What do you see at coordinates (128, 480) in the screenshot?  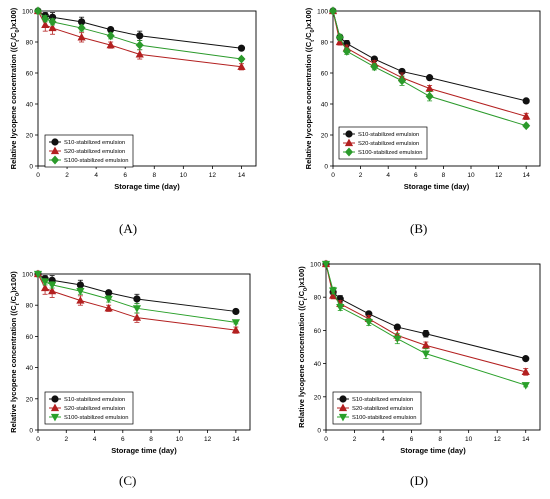 I see `panel-label-c: (C)` at bounding box center [128, 480].